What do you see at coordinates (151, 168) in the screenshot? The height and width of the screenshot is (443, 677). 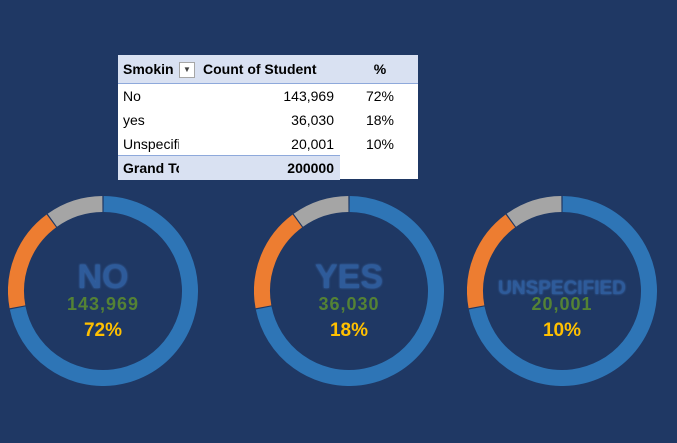 I see `total-label: Grand Tot` at bounding box center [151, 168].